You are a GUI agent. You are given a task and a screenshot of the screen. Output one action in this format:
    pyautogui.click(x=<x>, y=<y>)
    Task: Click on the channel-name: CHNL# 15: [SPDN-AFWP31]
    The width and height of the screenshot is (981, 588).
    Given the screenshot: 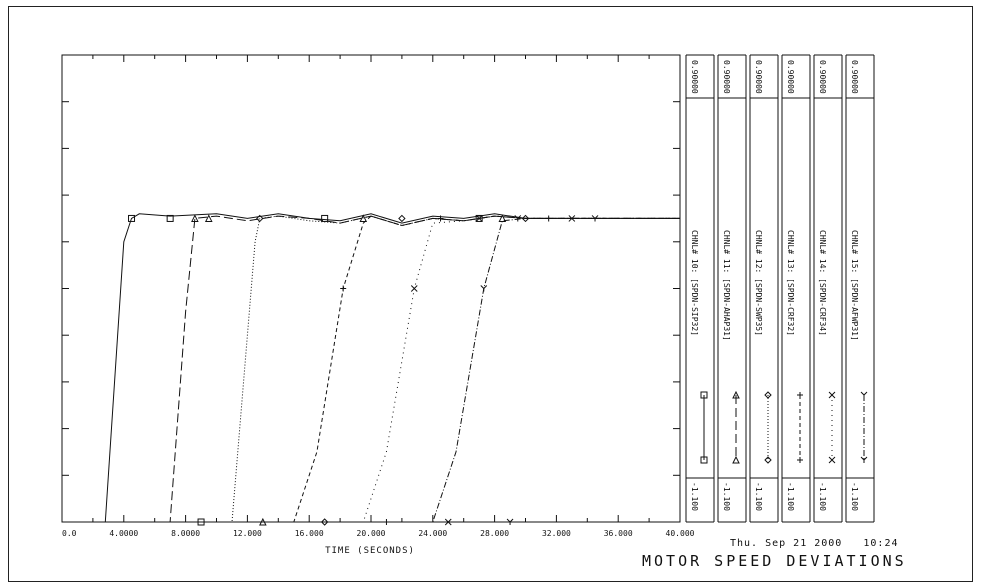 What is the action you would take?
    pyautogui.click(x=854, y=285)
    